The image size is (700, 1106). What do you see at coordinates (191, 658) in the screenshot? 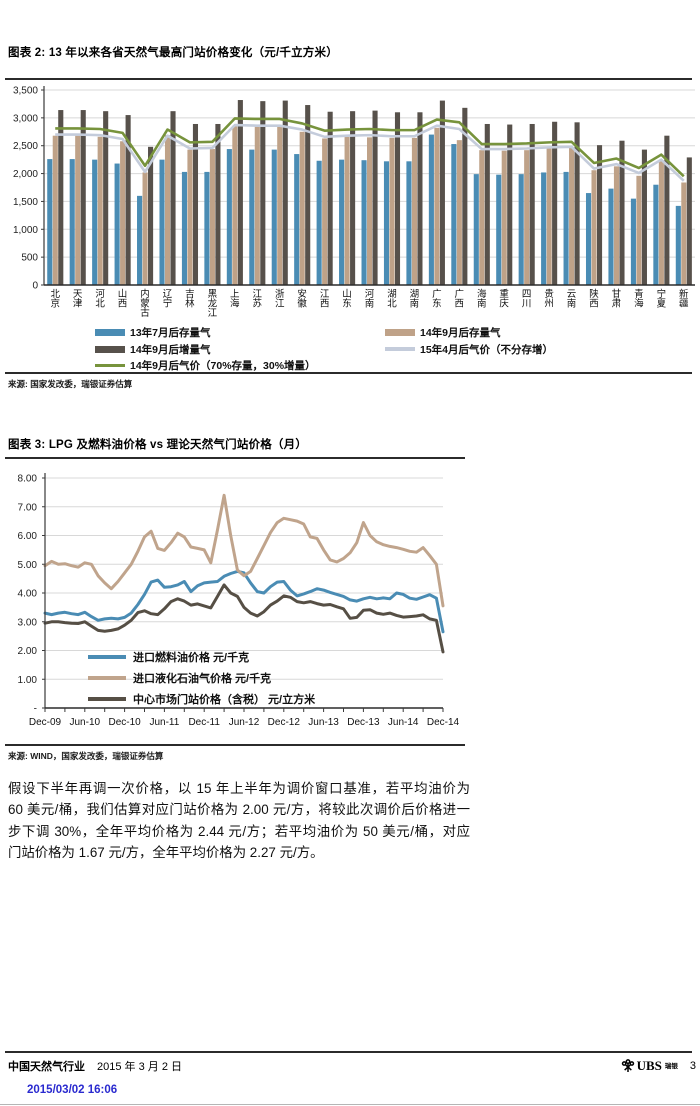
I see `legend-label: 进口燃料油价格 元/千克` at bounding box center [191, 658].